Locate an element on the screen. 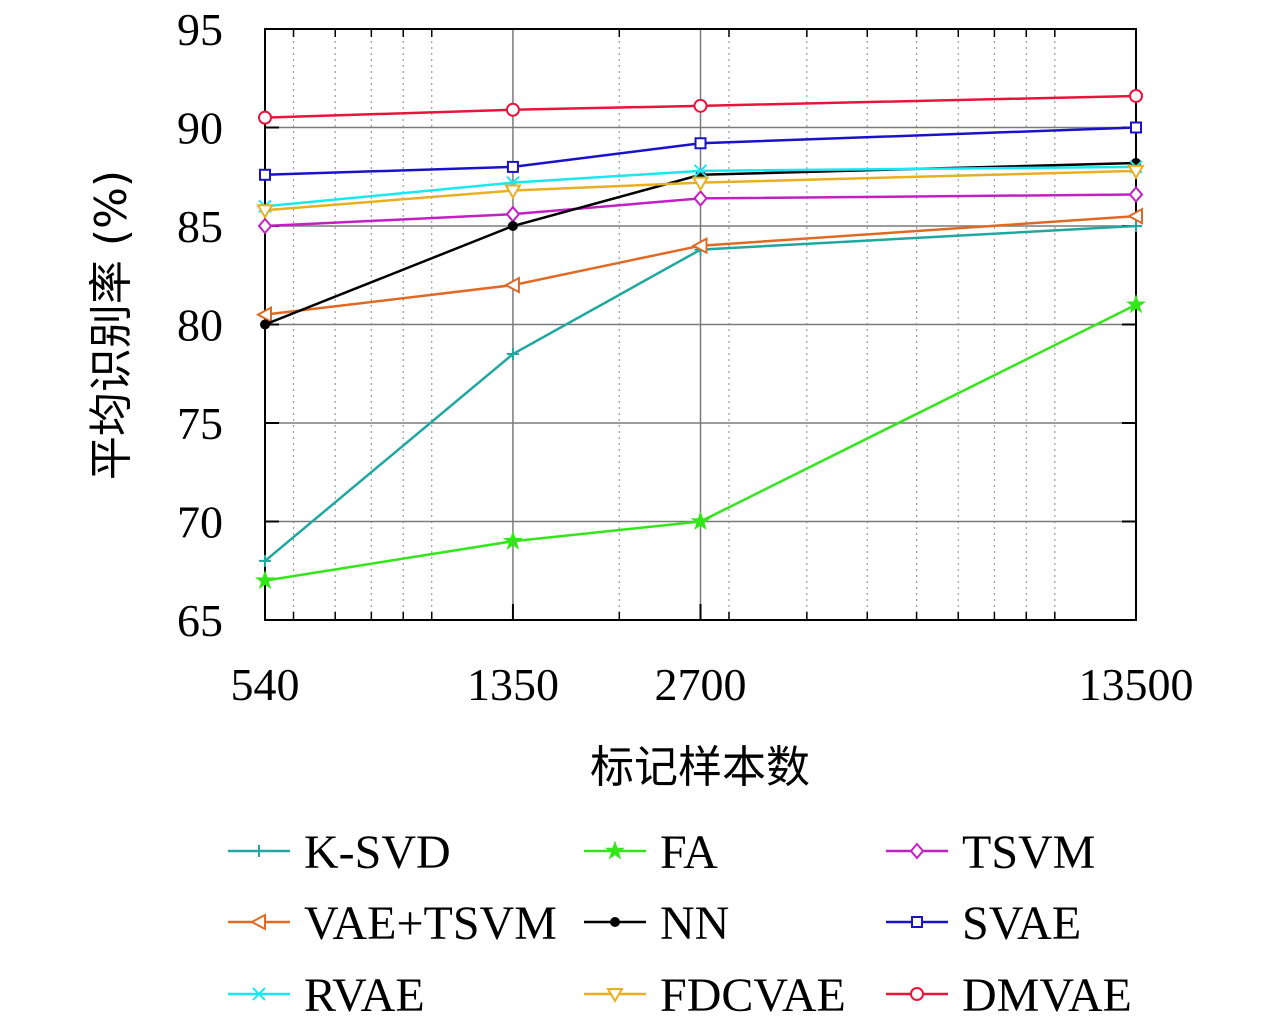 This screenshot has height=1028, width=1280. x-tick-label: 13500 is located at coordinates (1136, 684).